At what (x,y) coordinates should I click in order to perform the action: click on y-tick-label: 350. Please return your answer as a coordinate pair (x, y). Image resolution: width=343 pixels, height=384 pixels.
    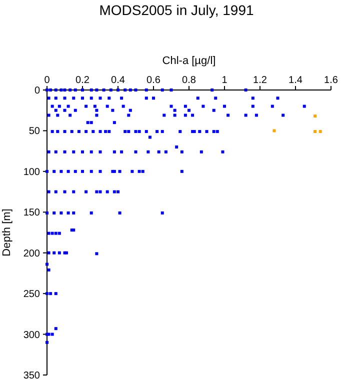
    Looking at the image, I should click on (31, 376).